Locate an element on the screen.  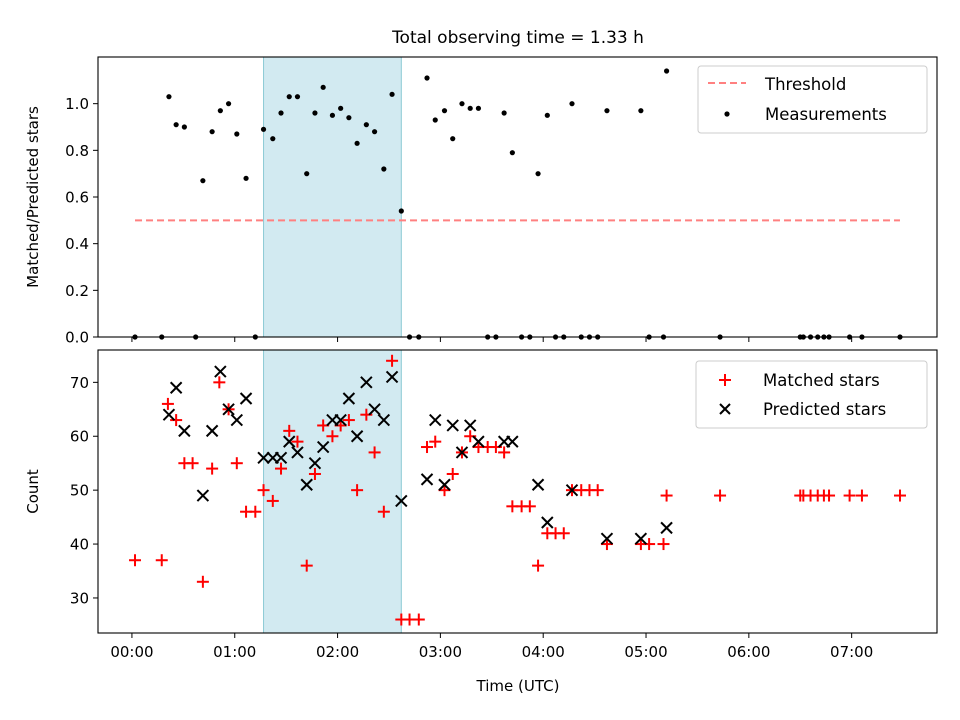
y-tick-label: 70 is located at coordinates (79, 383).